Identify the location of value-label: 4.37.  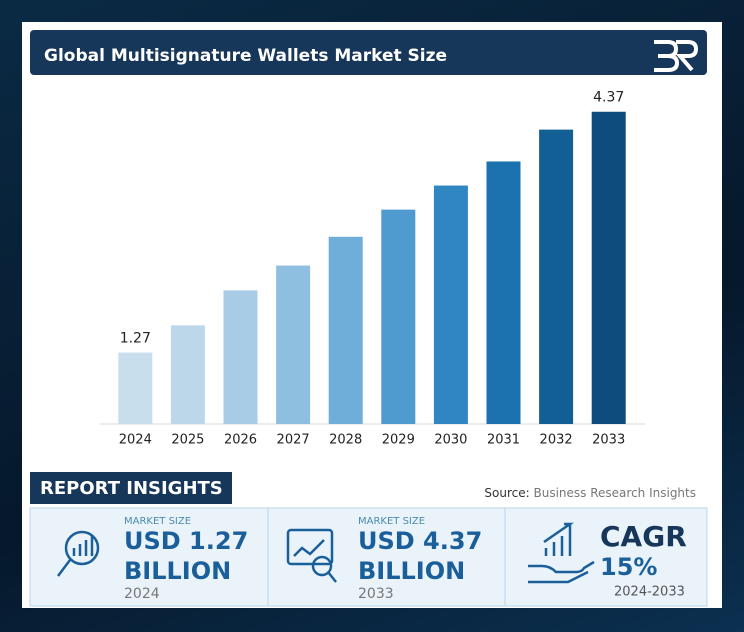
(608, 98).